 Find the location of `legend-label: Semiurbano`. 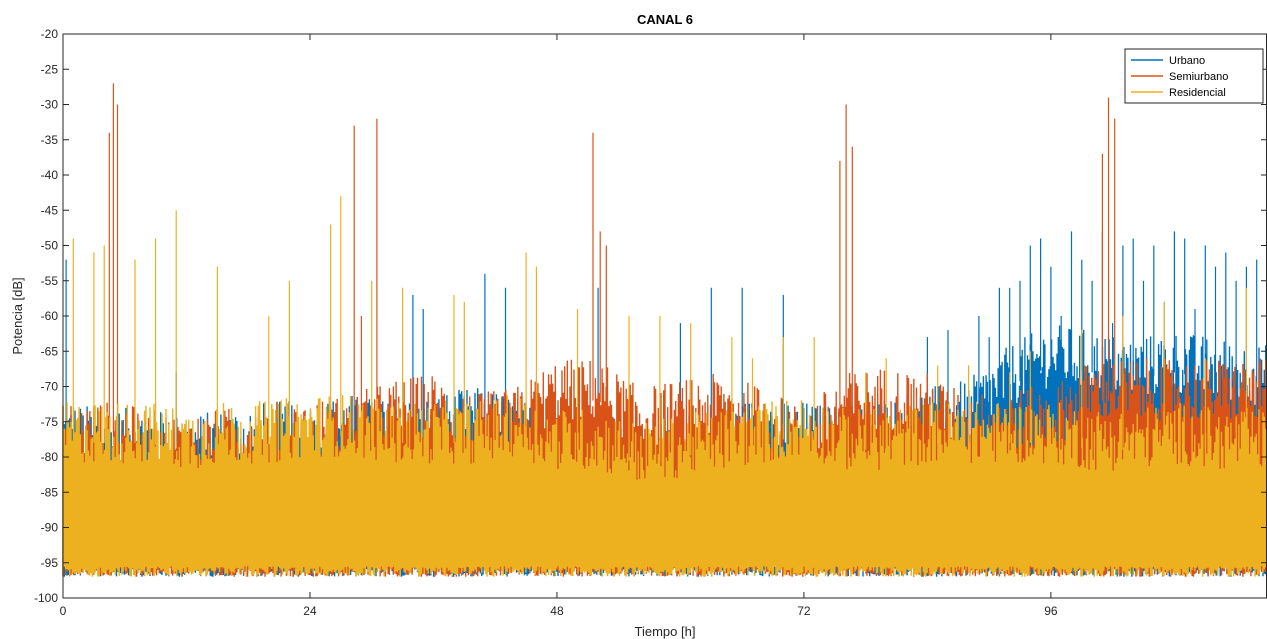

legend-label: Semiurbano is located at coordinates (1198, 77).